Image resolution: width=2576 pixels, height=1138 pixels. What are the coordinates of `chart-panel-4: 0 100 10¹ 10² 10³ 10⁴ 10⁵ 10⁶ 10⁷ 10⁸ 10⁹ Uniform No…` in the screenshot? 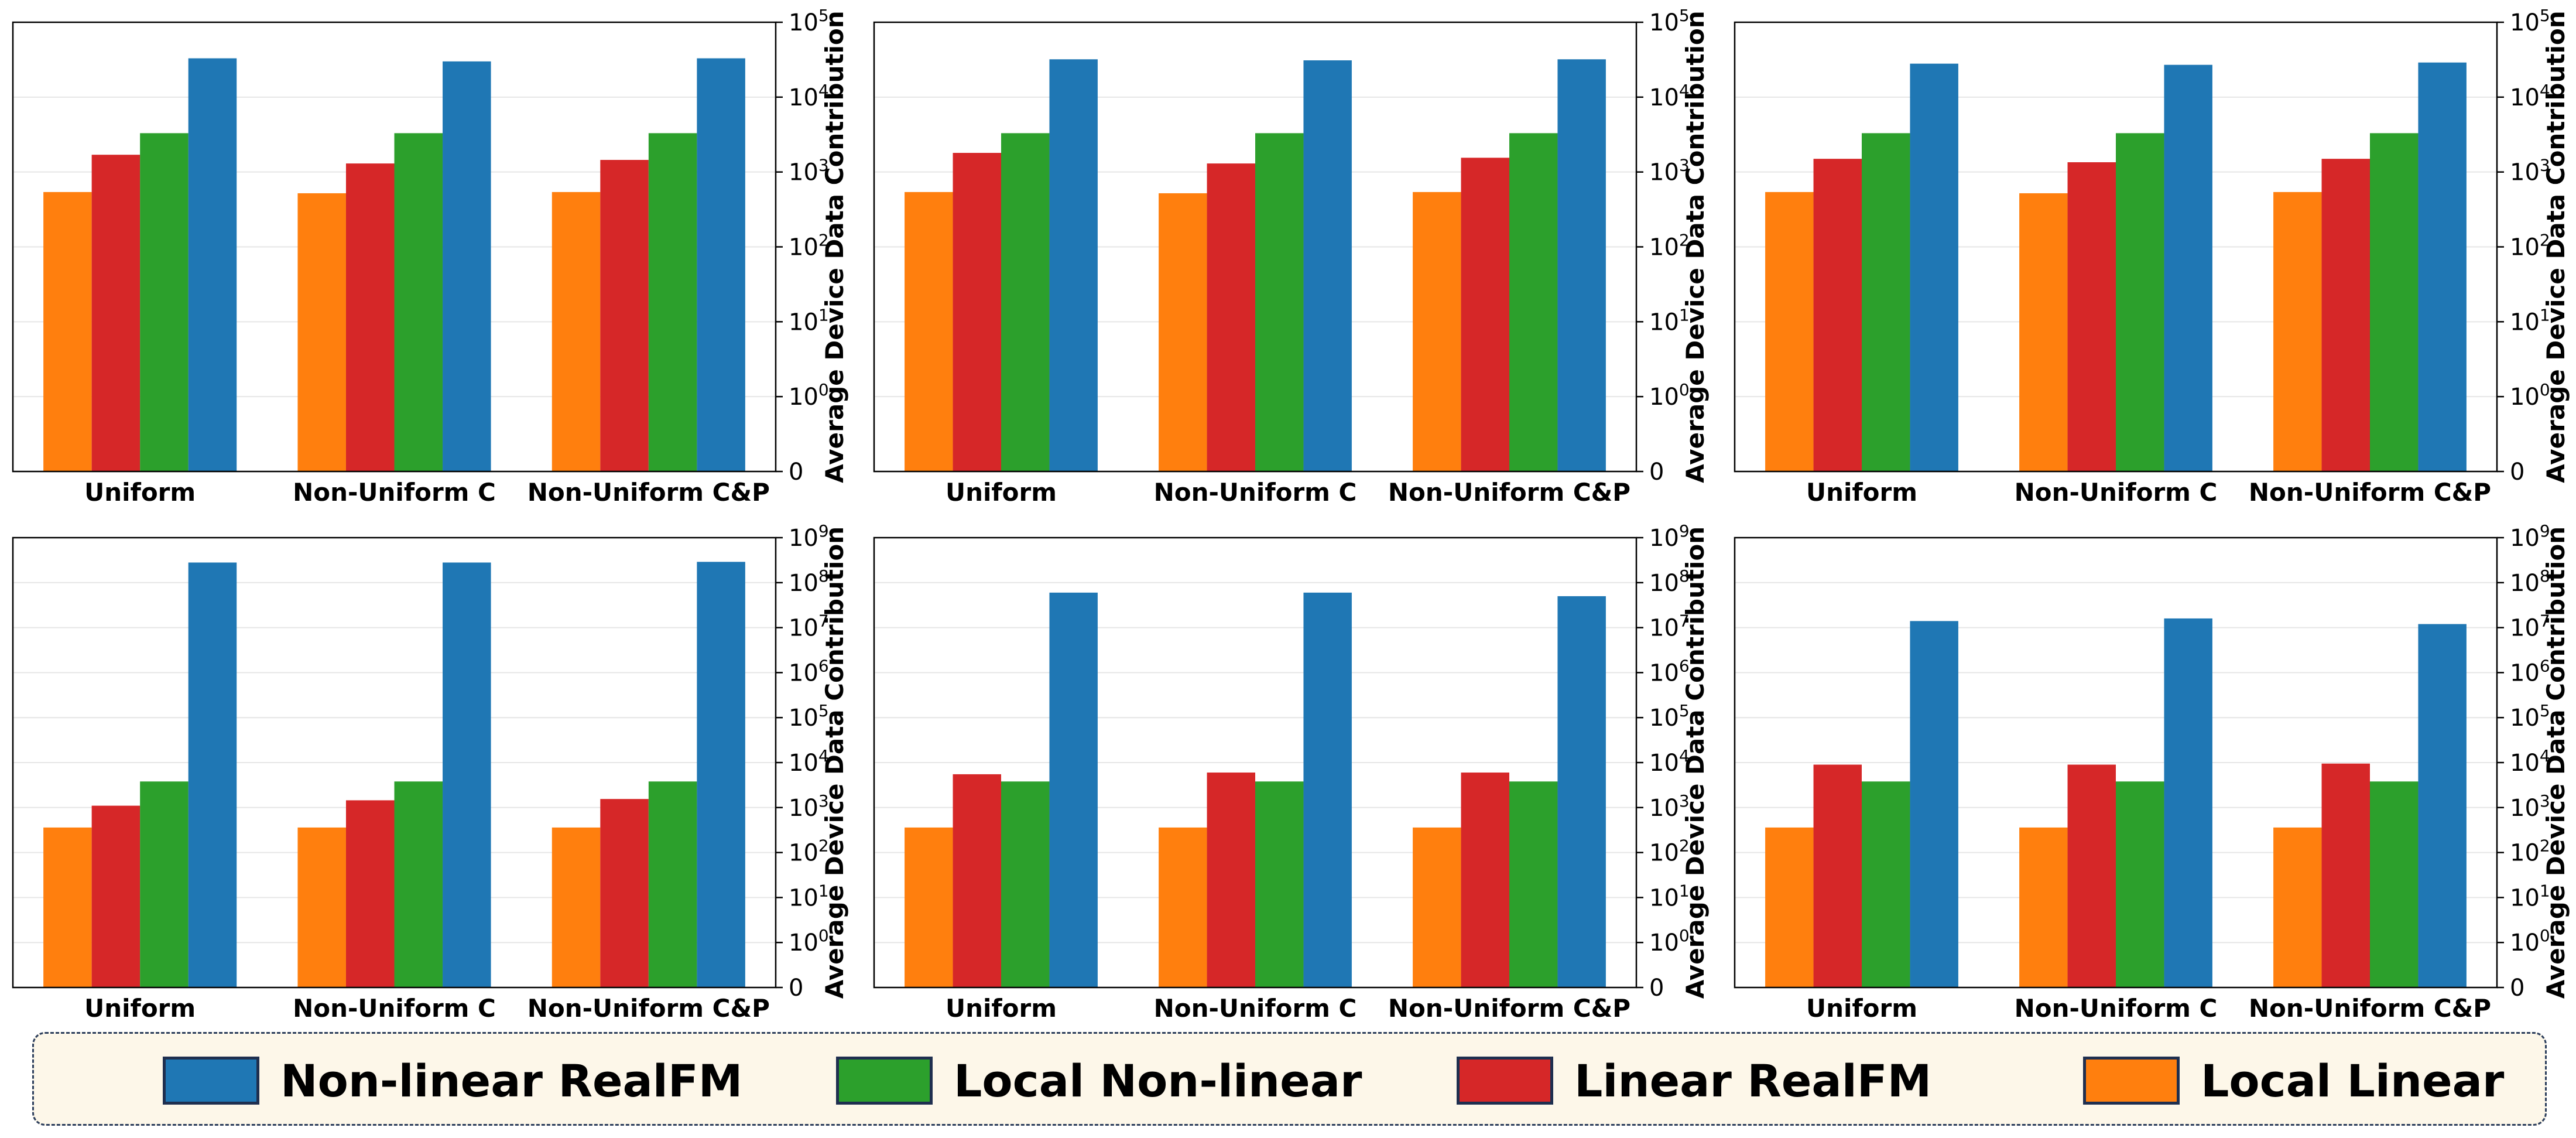 It's located at (430, 772).